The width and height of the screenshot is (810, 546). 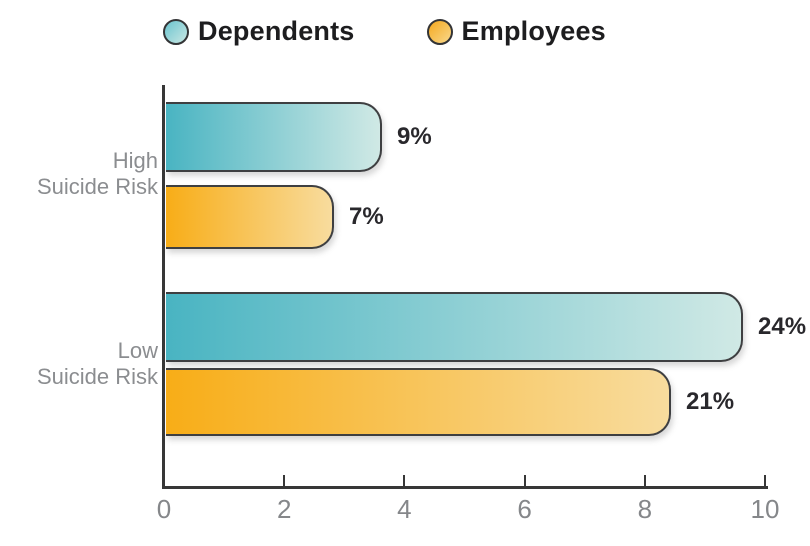 What do you see at coordinates (782, 326) in the screenshot?
I see `data-label-low-dependents: 24%` at bounding box center [782, 326].